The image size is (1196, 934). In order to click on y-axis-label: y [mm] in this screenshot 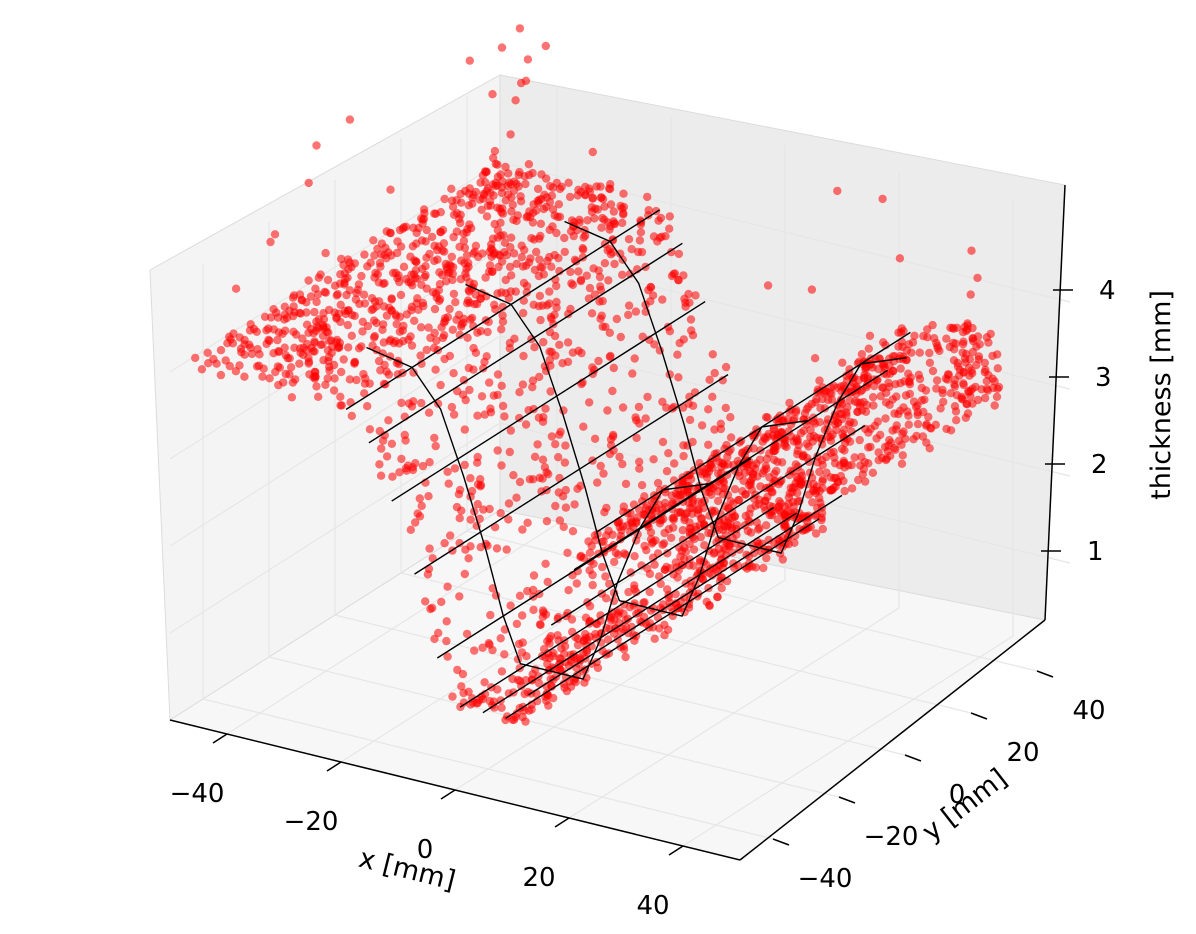, I will do `click(965, 805)`.